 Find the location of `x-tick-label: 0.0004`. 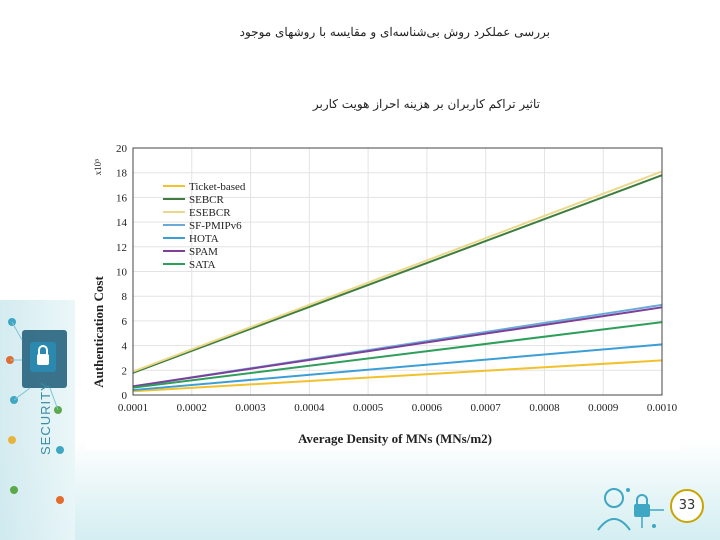

x-tick-label: 0.0004 is located at coordinates (309, 408).